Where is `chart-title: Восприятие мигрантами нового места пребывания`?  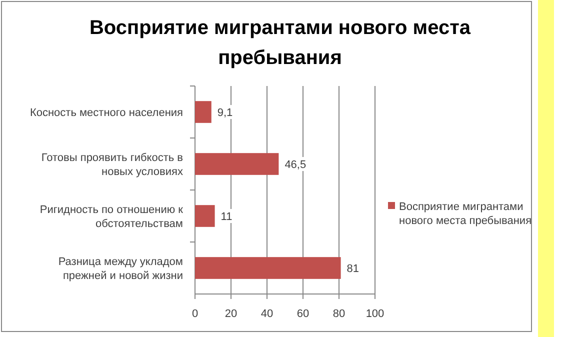
chart-title: Восприятие мигрантами нового места пребывания is located at coordinates (280, 43).